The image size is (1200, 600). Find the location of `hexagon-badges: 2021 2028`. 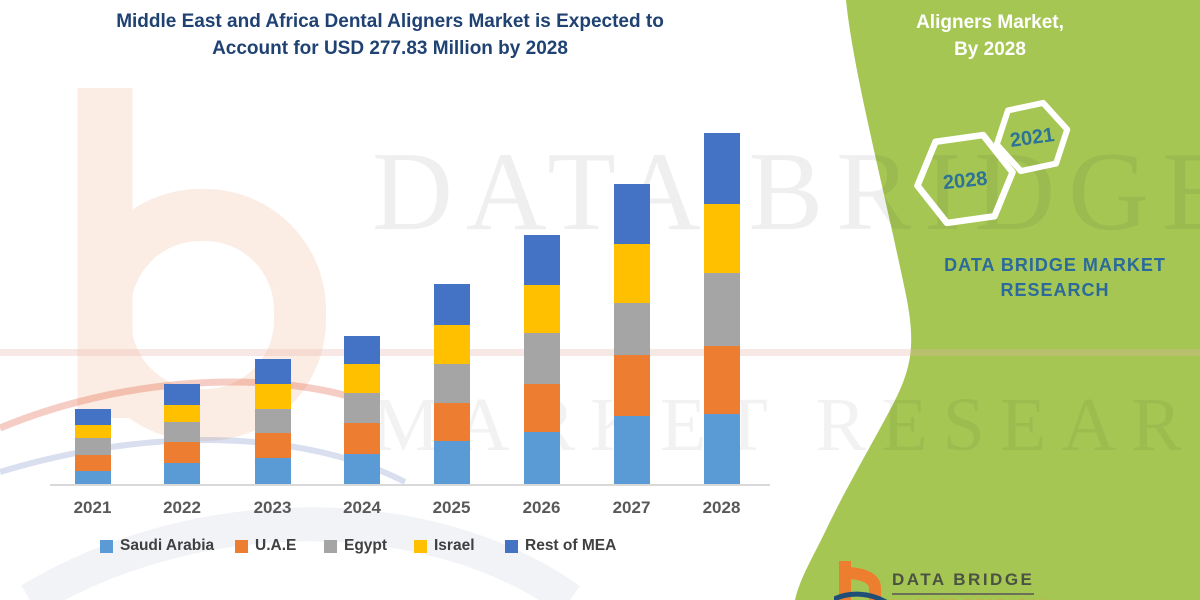

hexagon-badges: 2021 2028 is located at coordinates (992, 163).